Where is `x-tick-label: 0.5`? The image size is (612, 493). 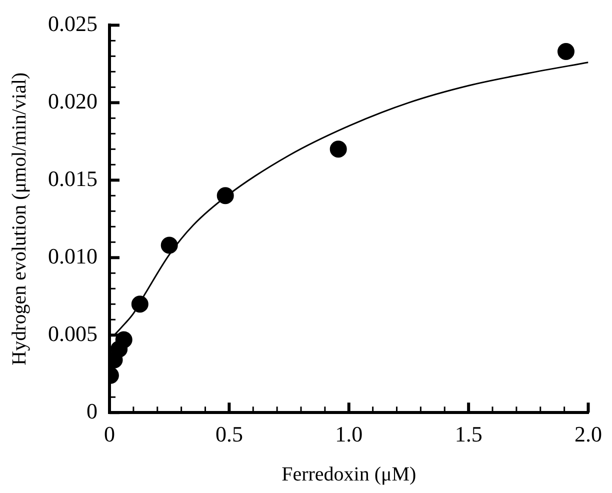
x-tick-label: 0.5 is located at coordinates (229, 434).